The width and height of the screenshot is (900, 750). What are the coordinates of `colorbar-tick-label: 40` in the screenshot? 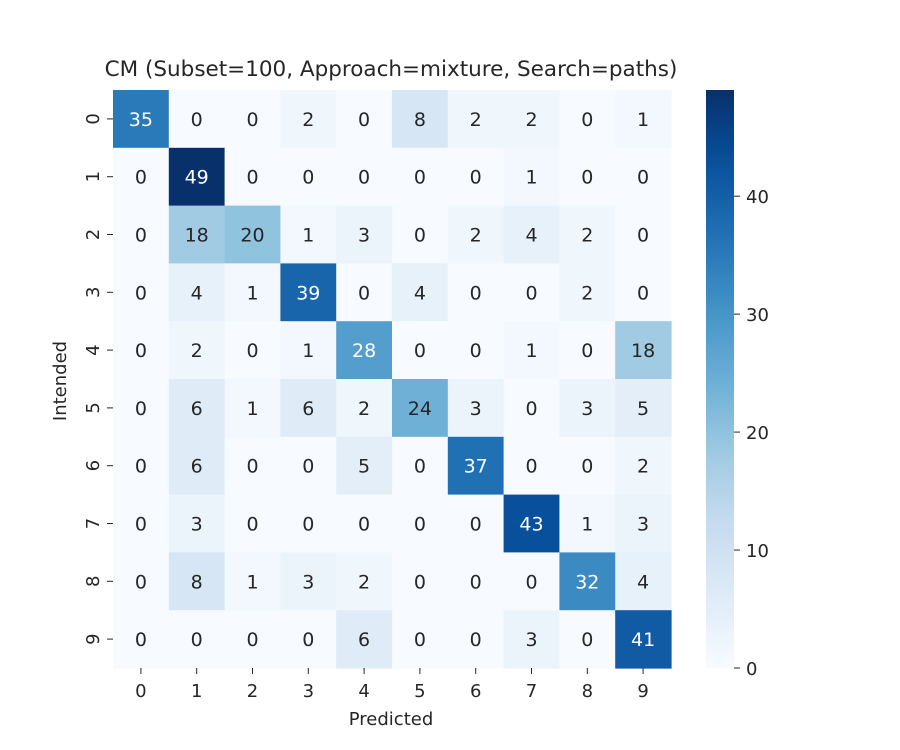 It's located at (757, 197).